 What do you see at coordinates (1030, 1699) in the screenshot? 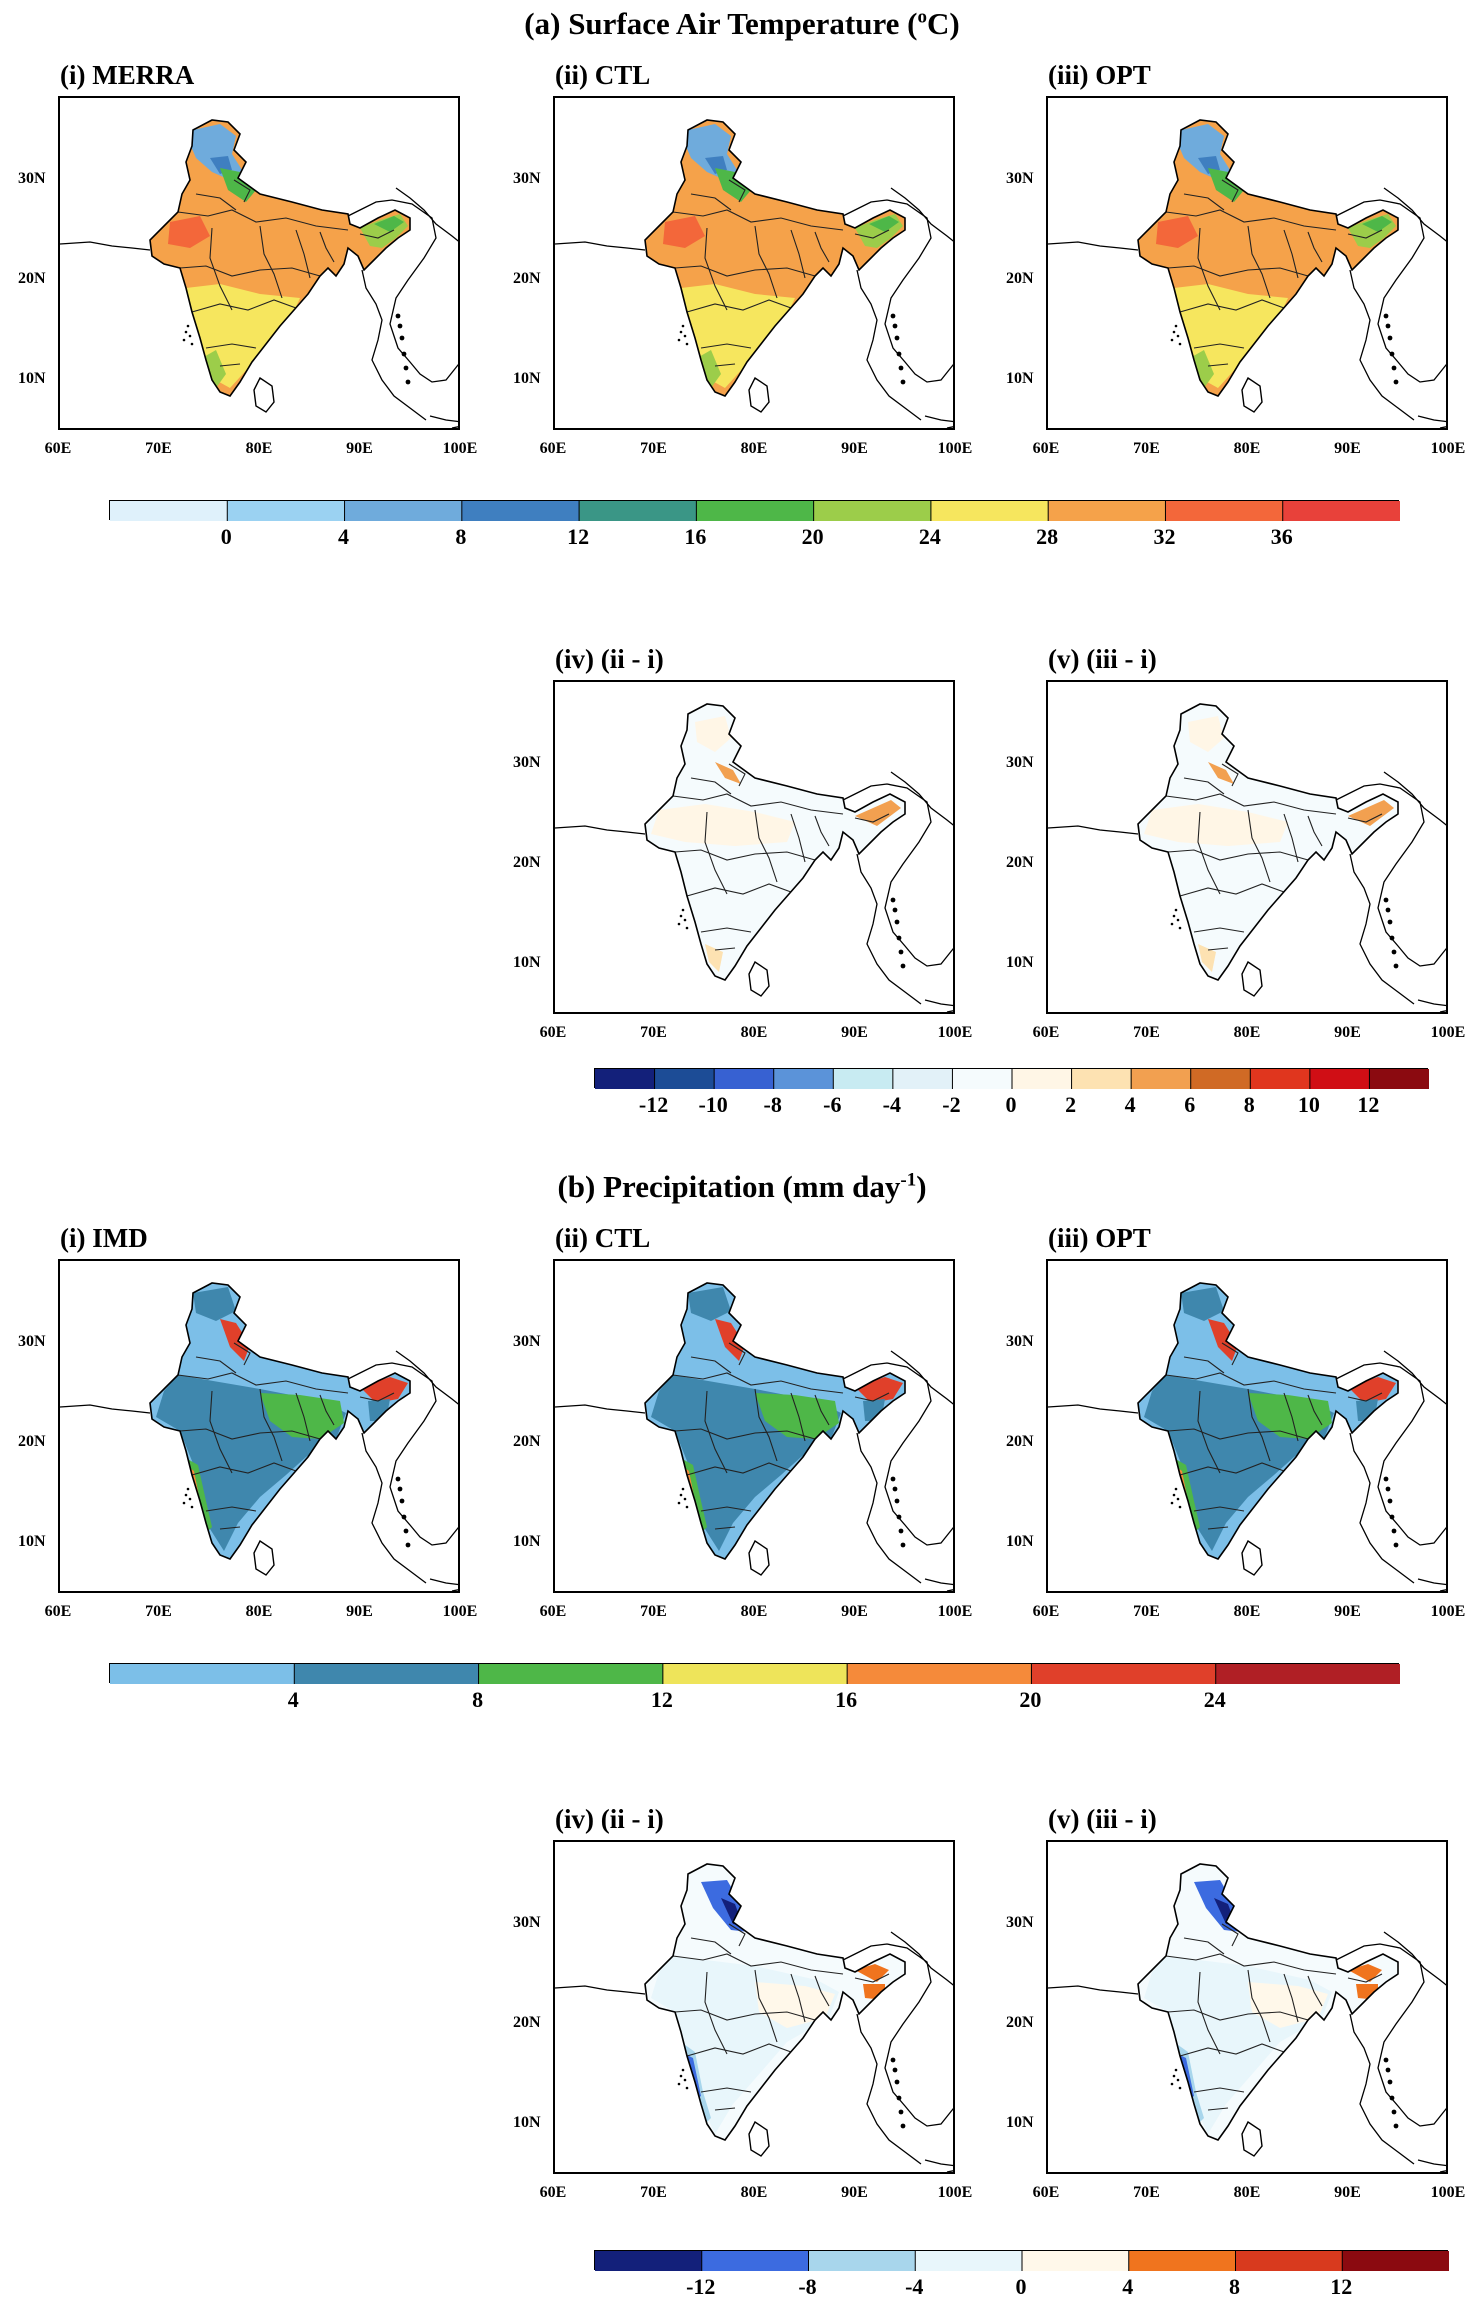
I see `colorbar-label: 20` at bounding box center [1030, 1699].